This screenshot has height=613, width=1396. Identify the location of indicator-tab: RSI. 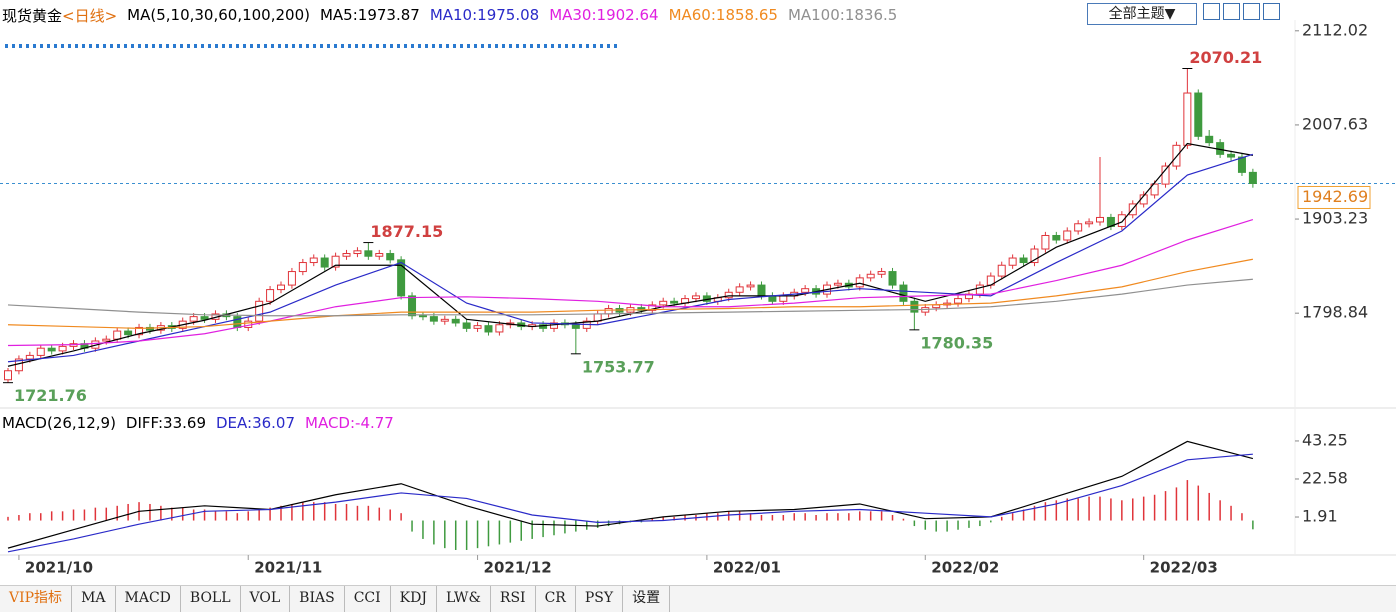
(513, 599).